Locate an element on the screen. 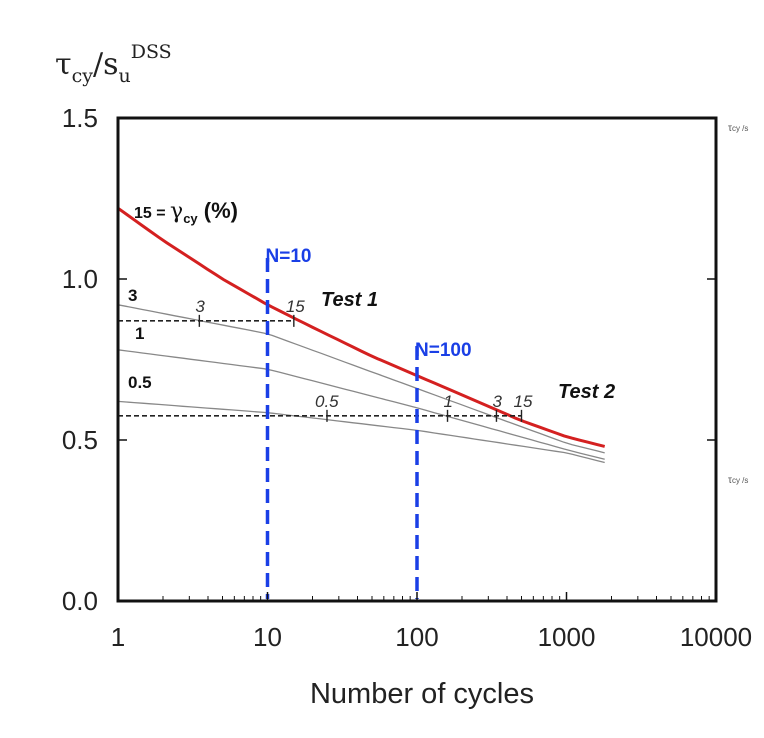 This screenshot has width=764, height=738. x-tick-label: 1 is located at coordinates (118, 637).